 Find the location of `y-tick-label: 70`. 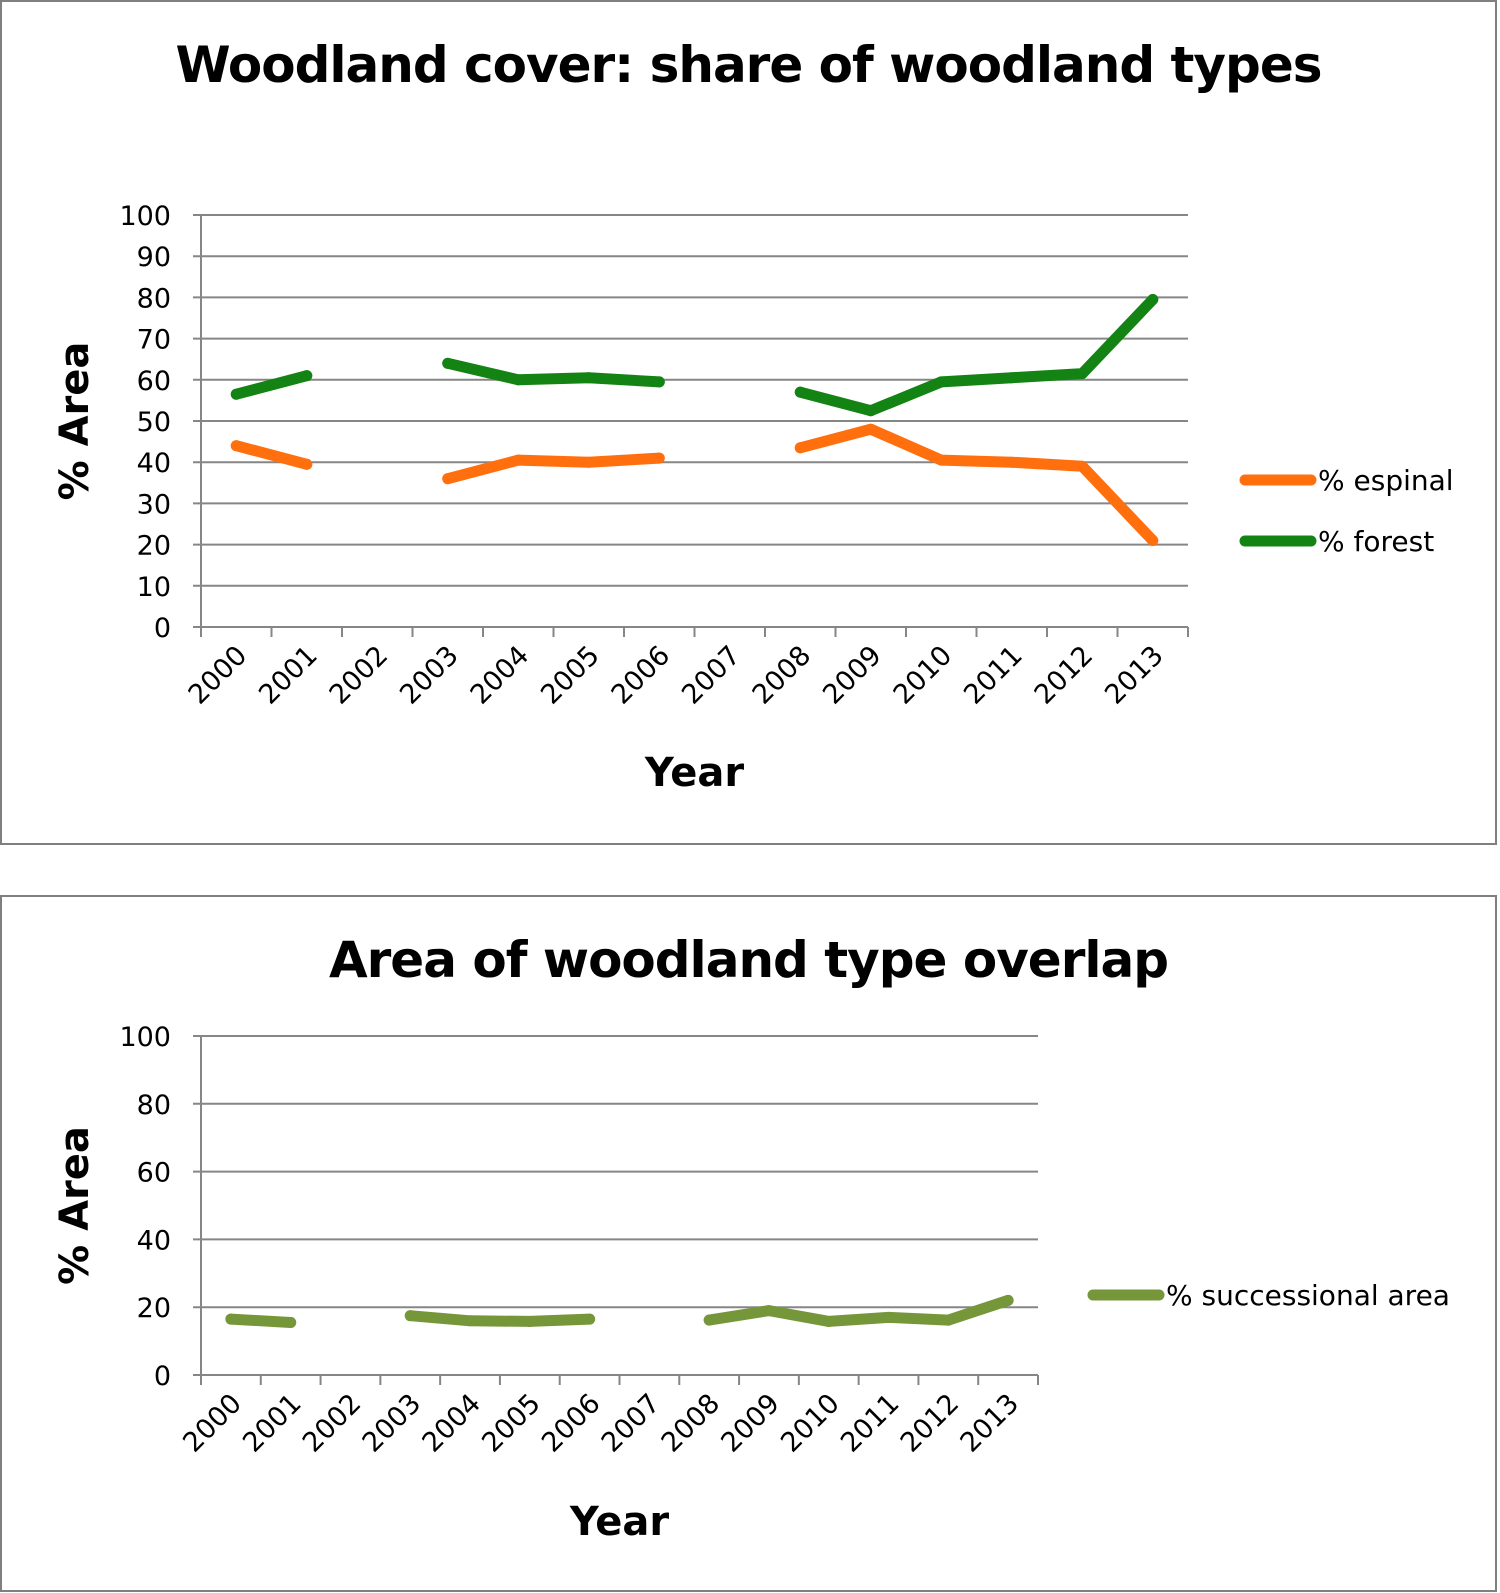

y-tick-label: 70 is located at coordinates (154, 340).